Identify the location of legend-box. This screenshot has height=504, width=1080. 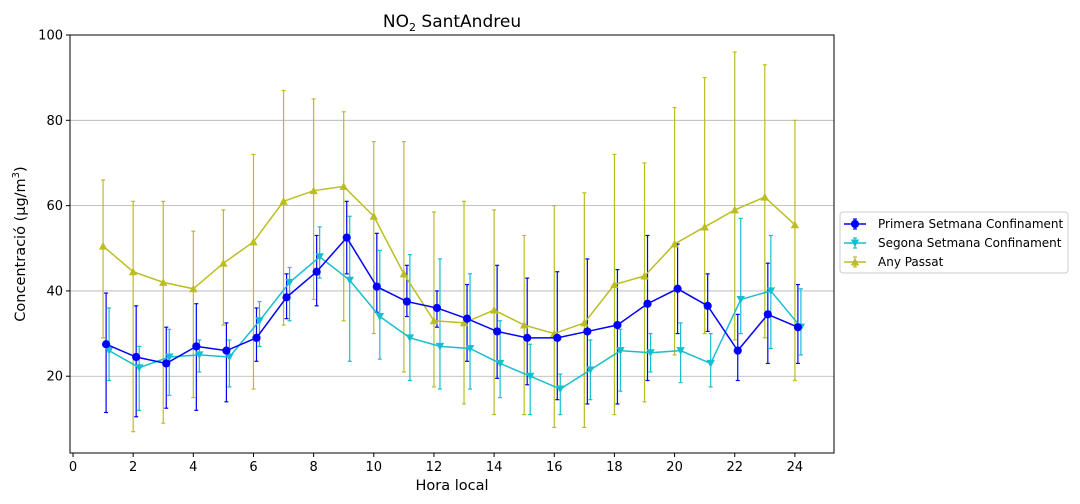
(954, 242).